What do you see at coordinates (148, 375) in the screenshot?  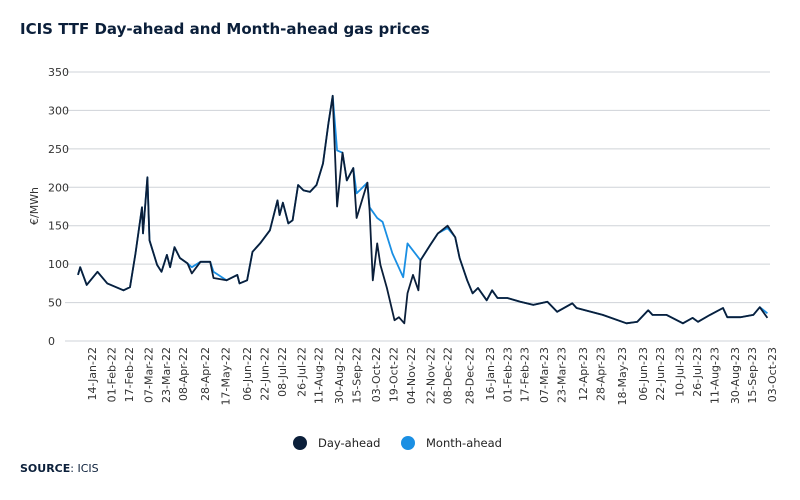 I see `x-tick-label: 07-Mar-22` at bounding box center [148, 375].